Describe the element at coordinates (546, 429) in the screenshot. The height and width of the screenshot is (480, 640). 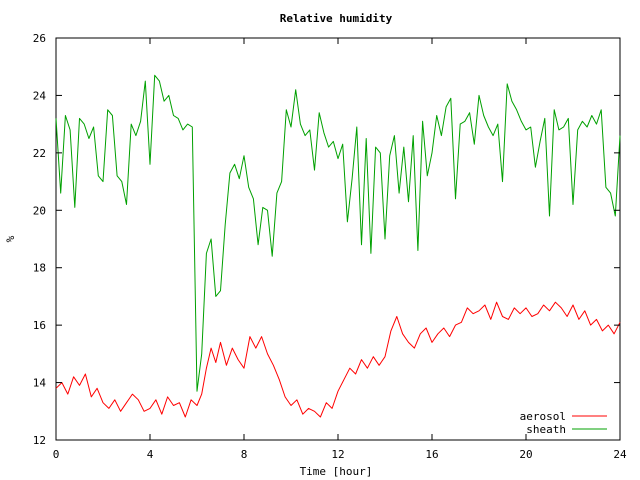
I see `legend-label-sheath: sheath` at that location.